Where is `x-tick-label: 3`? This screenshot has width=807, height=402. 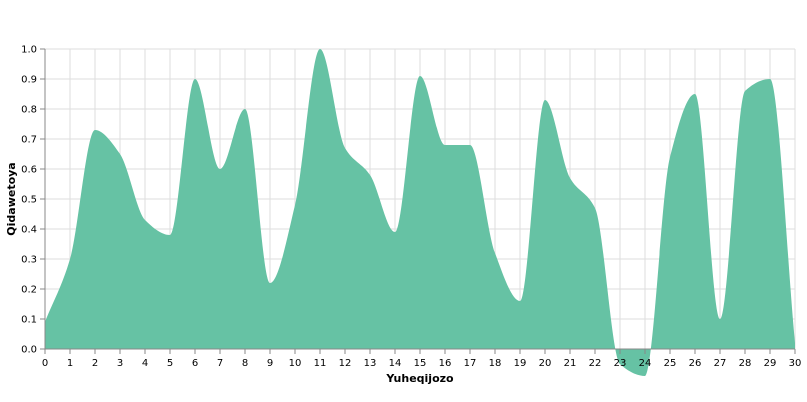
x-tick-label: 3 is located at coordinates (120, 363).